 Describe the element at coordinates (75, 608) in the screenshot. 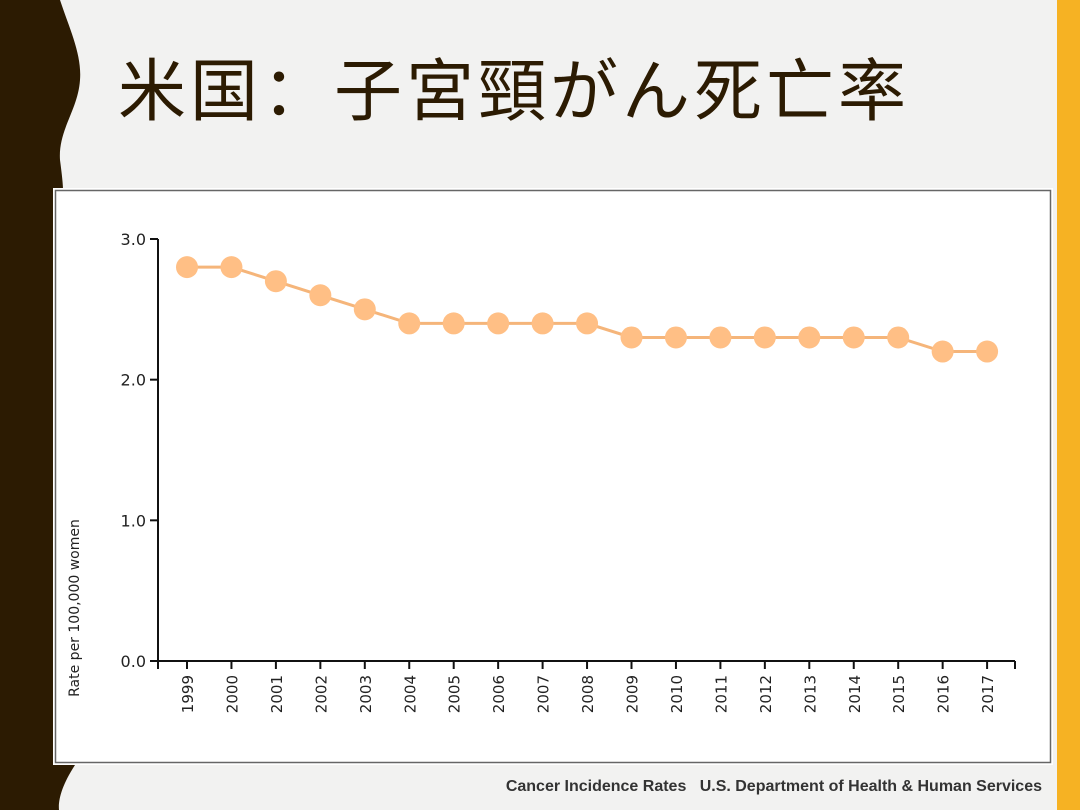

I see `y-axis-label: Rate per 100,000 women` at that location.